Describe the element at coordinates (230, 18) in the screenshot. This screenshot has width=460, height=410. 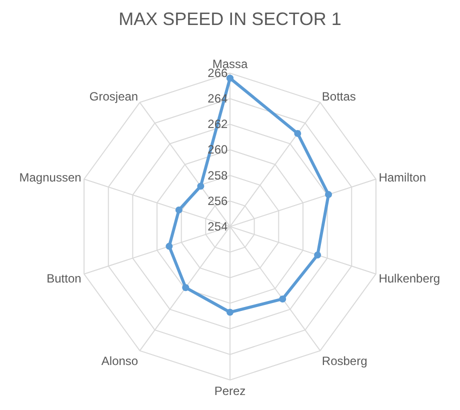
I see `chart-title: MAX SPEED IN SECTOR 1` at that location.